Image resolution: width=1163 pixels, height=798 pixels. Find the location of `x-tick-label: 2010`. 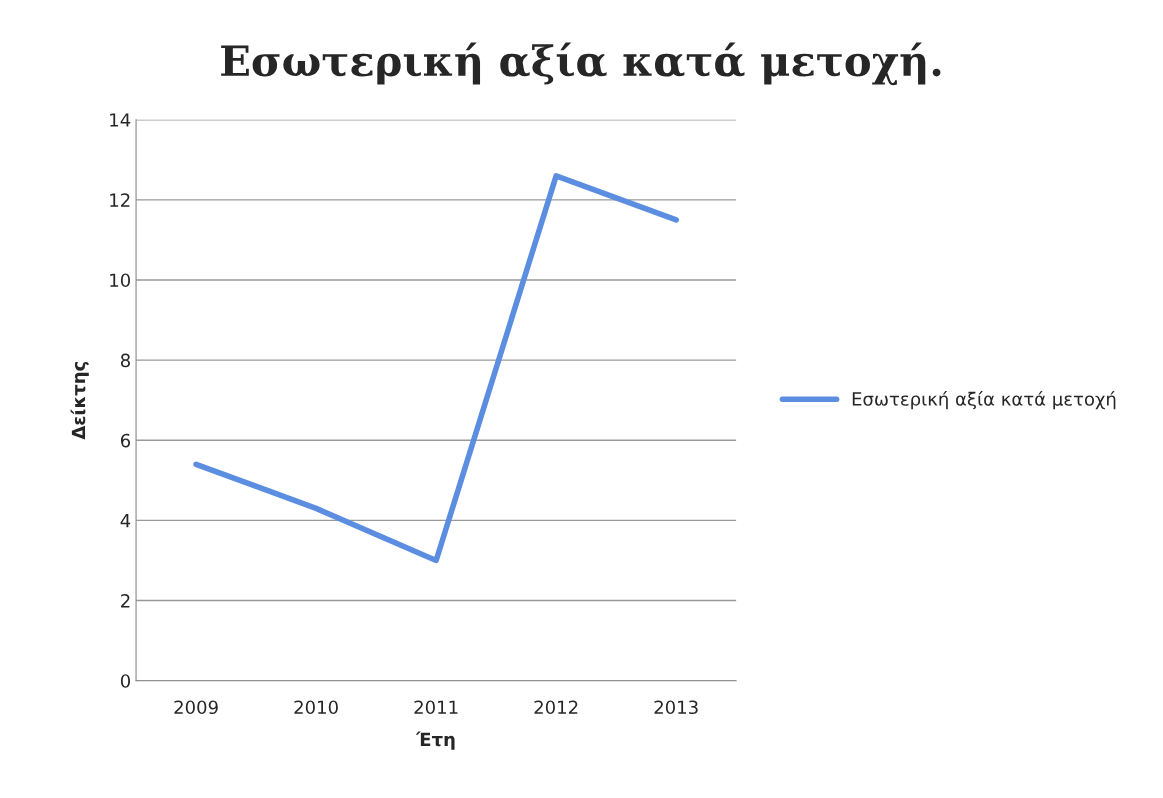

x-tick-label: 2010 is located at coordinates (316, 707).